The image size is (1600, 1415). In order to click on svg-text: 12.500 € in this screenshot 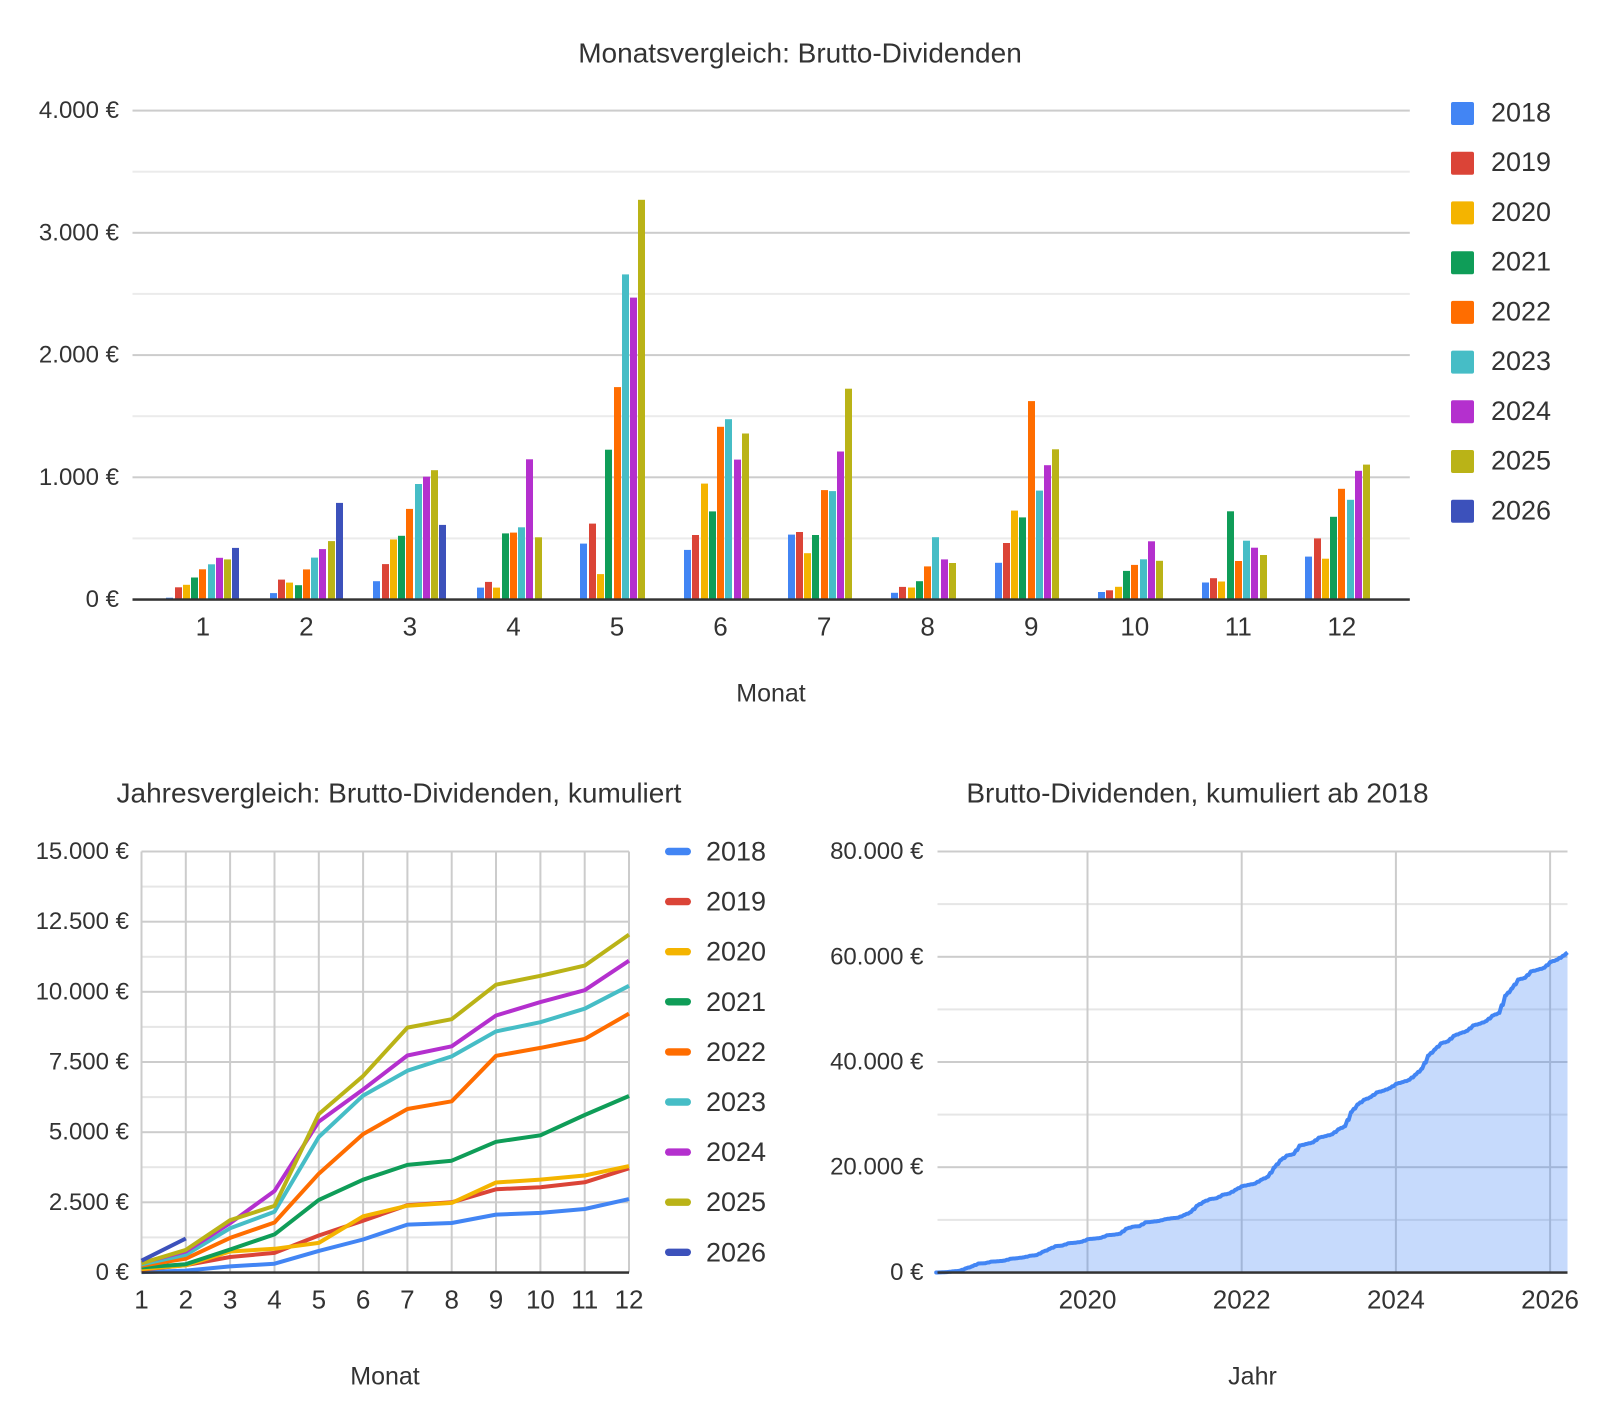, I will do `click(83, 921)`.